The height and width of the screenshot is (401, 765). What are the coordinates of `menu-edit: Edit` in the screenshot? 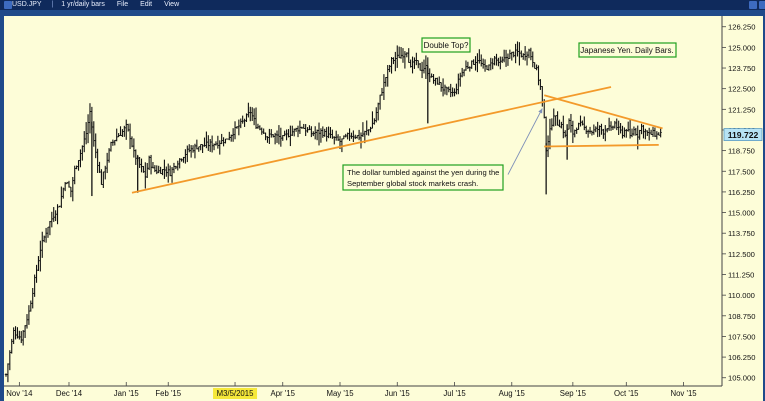 It's located at (146, 4).